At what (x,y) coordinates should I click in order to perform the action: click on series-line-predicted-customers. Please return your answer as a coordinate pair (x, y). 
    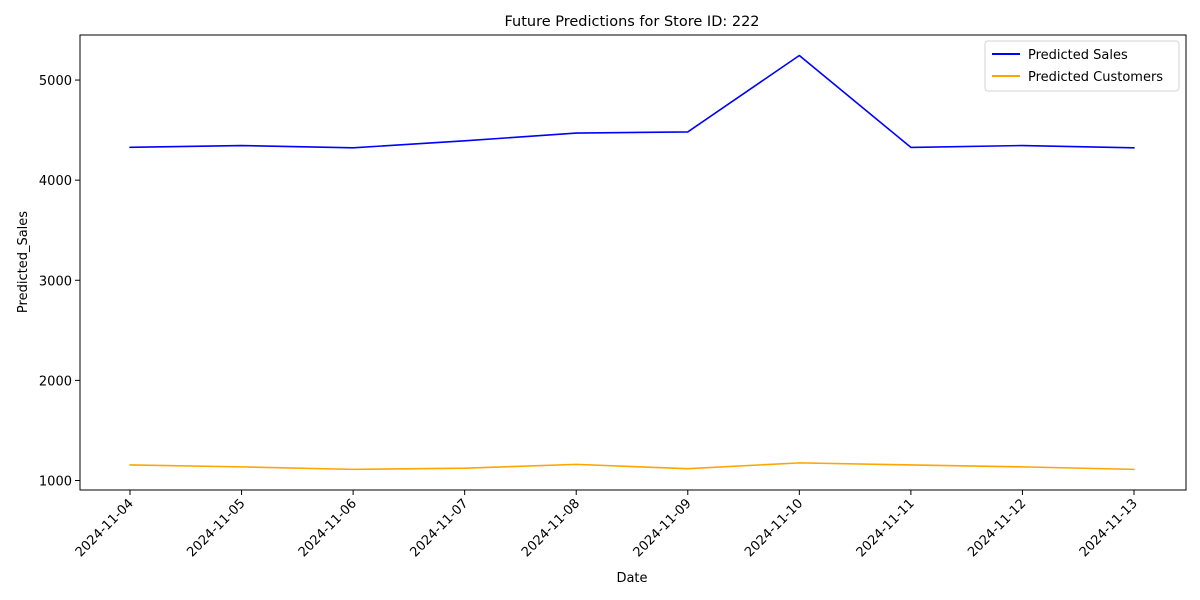
    Looking at the image, I should click on (632, 466).